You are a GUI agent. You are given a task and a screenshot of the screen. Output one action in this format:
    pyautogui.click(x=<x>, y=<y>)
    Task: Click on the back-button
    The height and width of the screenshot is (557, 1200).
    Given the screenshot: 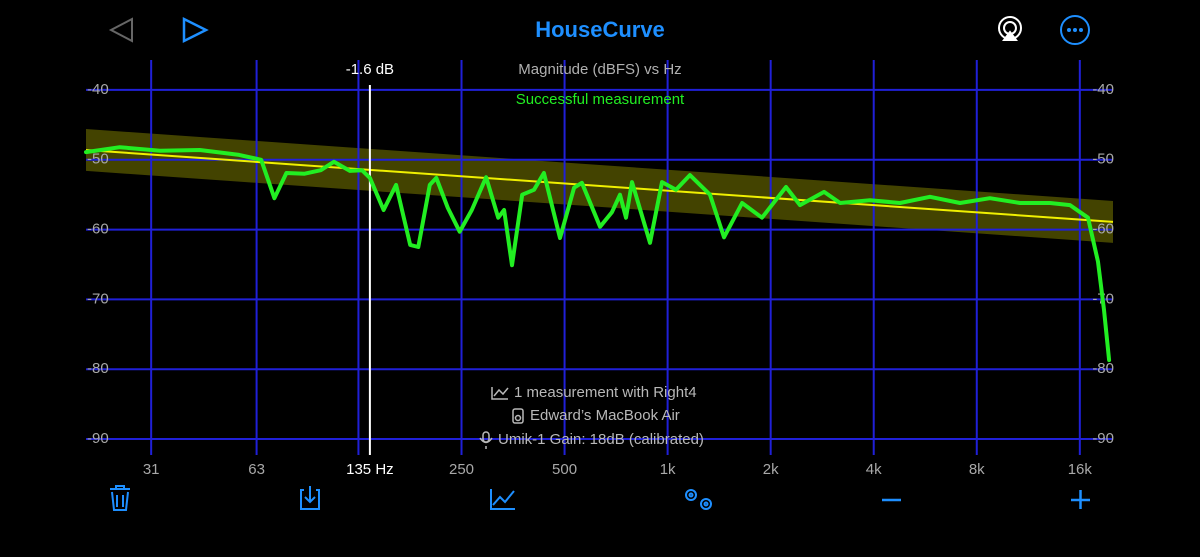 What is the action you would take?
    pyautogui.click(x=120, y=30)
    